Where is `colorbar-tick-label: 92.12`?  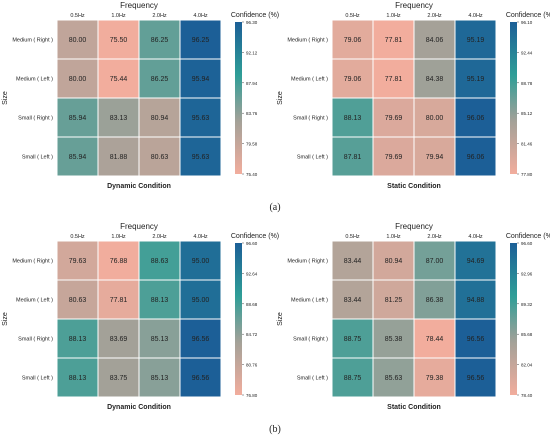 colorbar-tick-label: 92.12 is located at coordinates (252, 52).